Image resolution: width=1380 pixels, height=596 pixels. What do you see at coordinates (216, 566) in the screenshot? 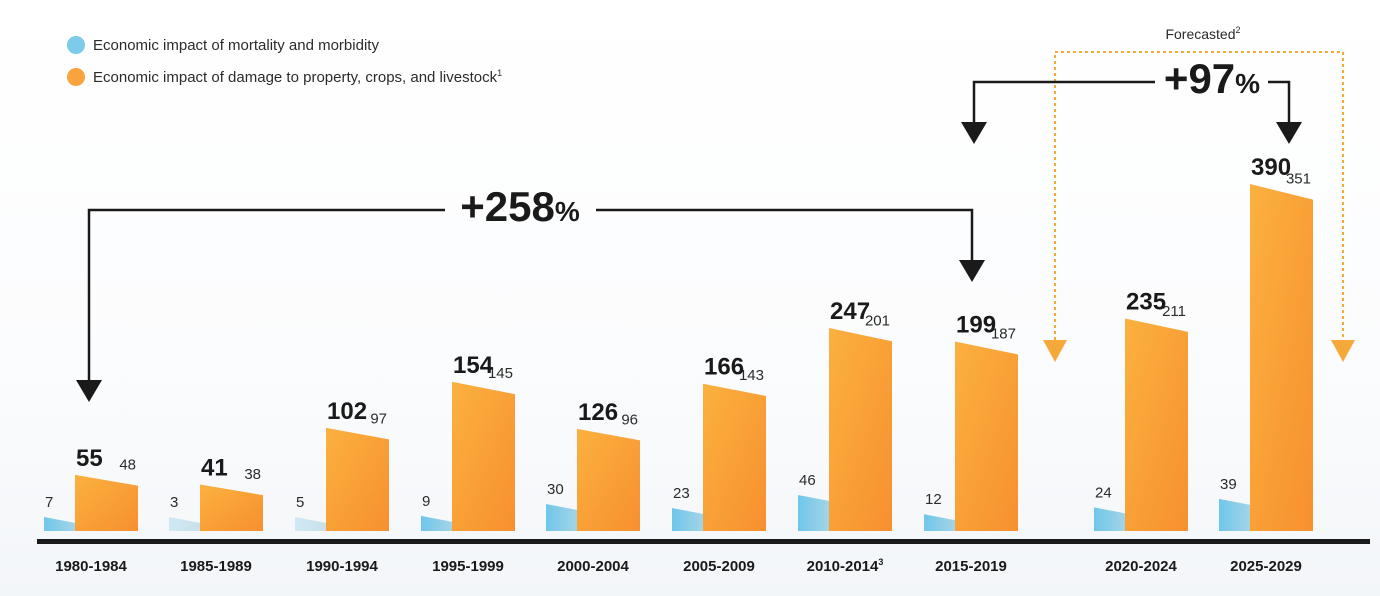
I see `category-label: 1985-1989` at bounding box center [216, 566].